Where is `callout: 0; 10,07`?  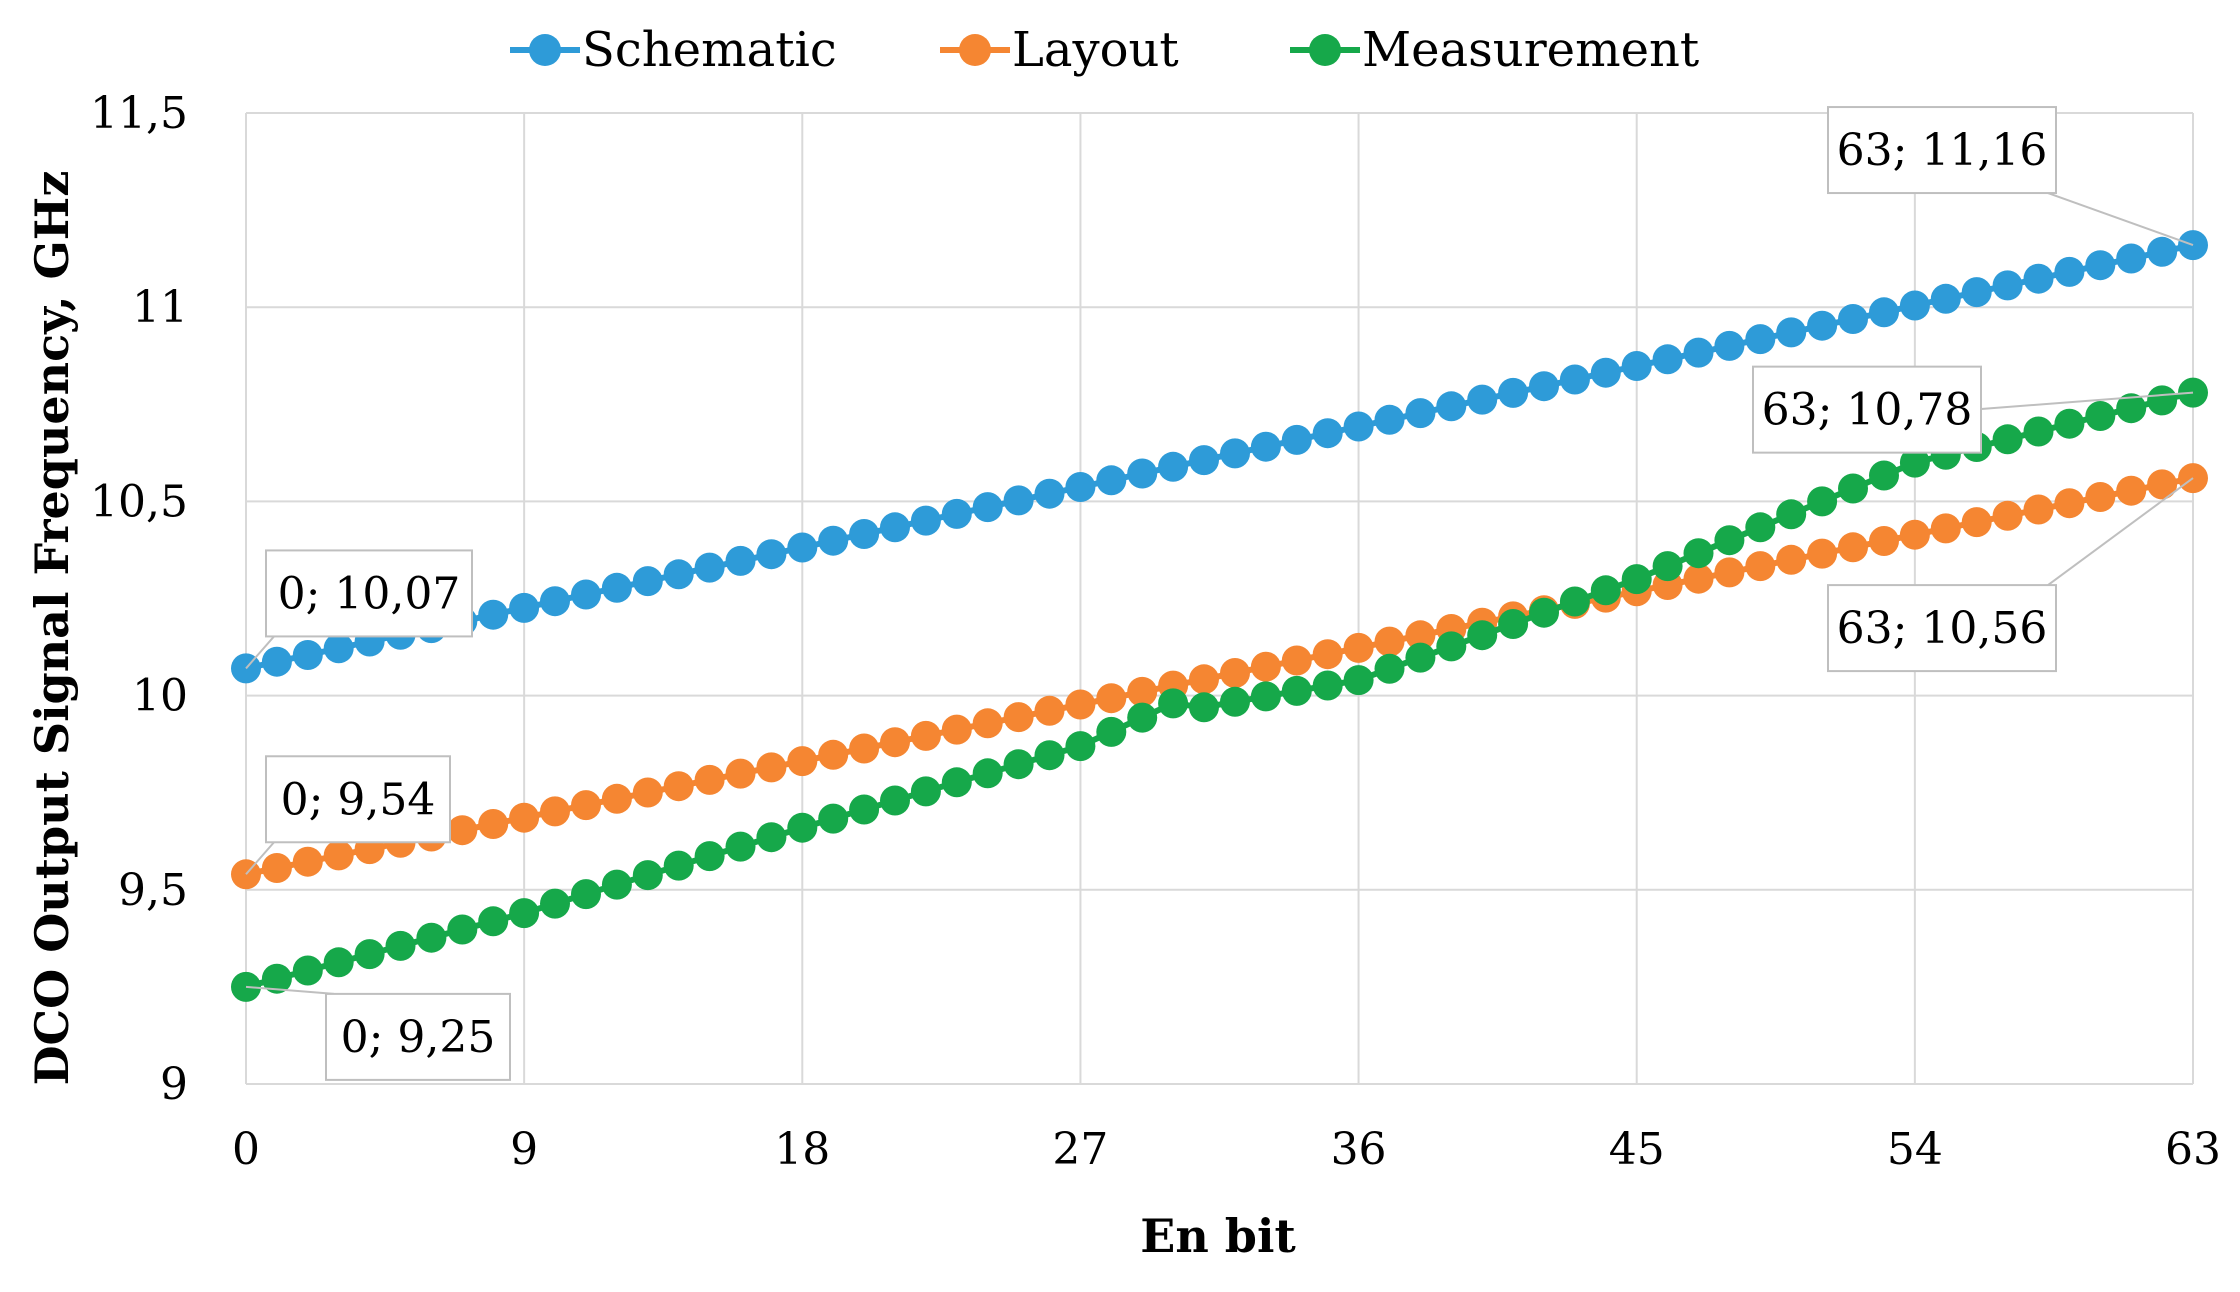 callout: 0; 10,07 is located at coordinates (359, 609).